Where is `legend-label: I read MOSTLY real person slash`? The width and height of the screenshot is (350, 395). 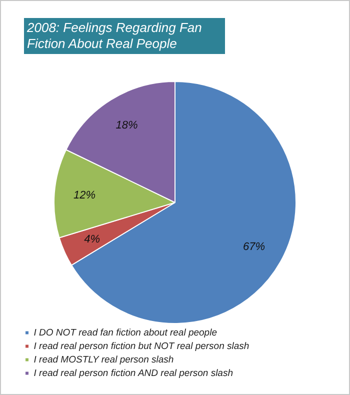
legend-label: I read MOSTLY real person slash is located at coordinates (104, 360).